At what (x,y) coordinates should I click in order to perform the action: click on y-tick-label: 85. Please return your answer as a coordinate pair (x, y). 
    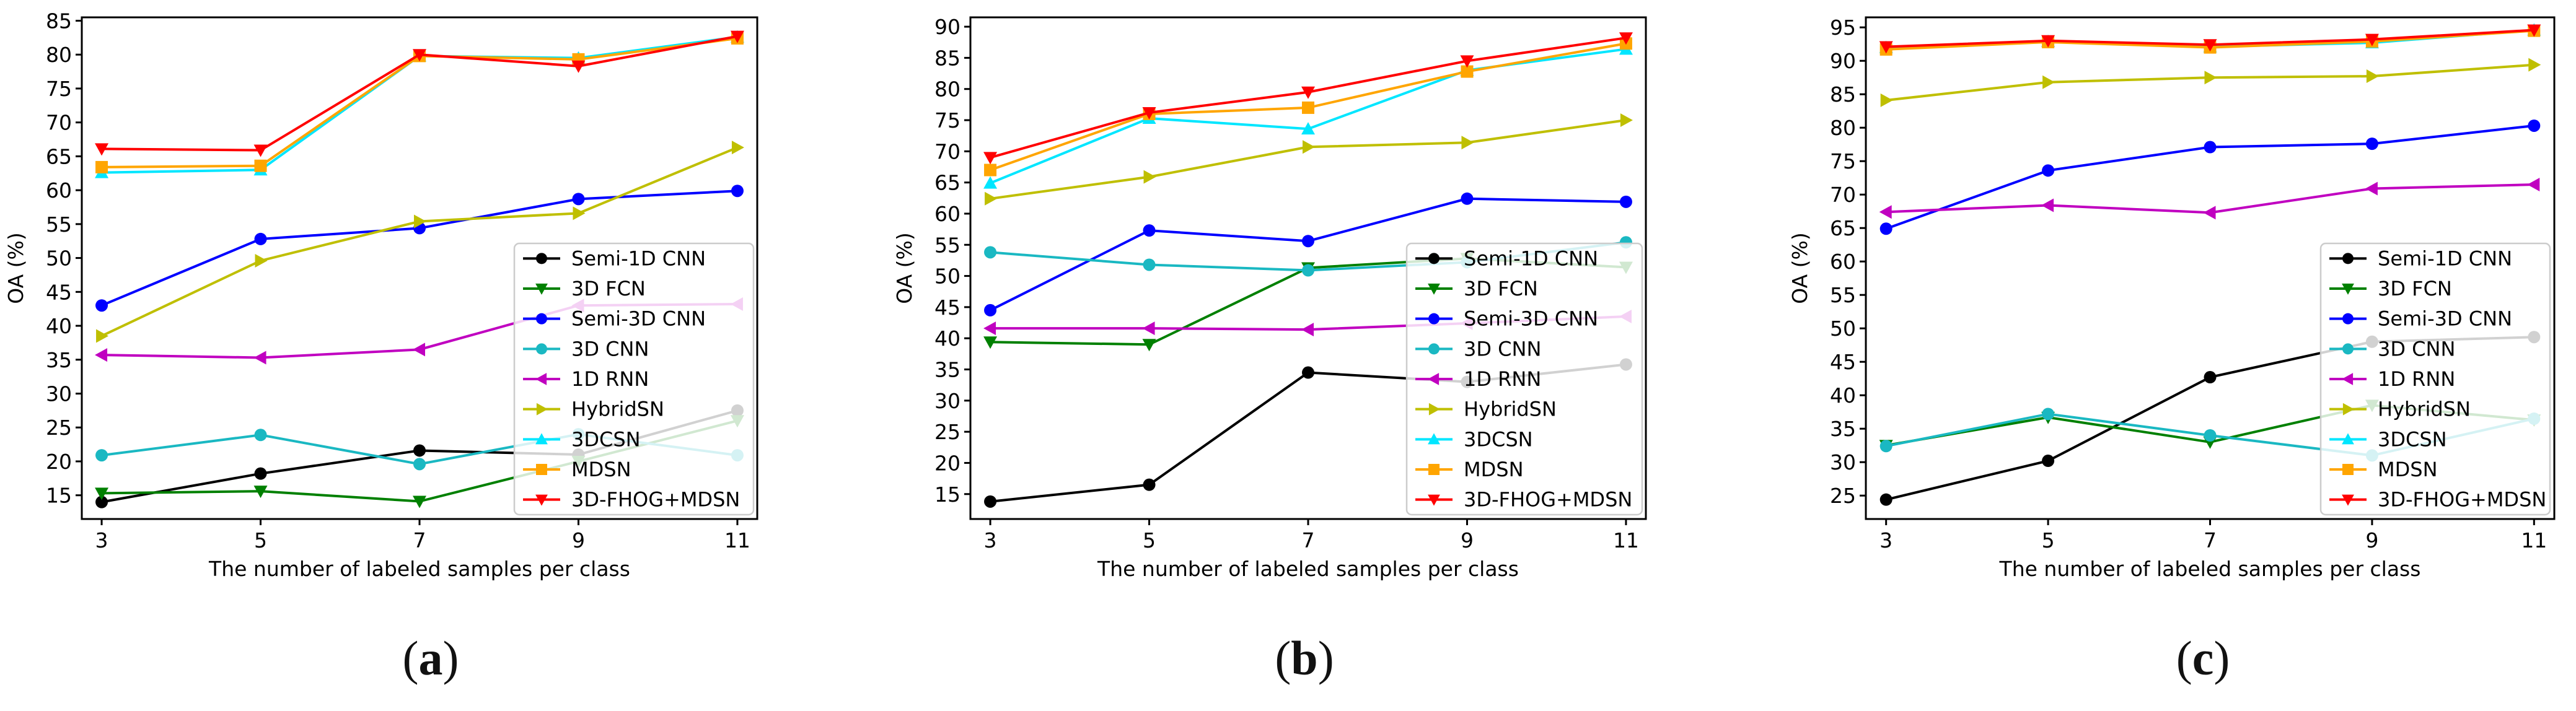
    Looking at the image, I should click on (1843, 94).